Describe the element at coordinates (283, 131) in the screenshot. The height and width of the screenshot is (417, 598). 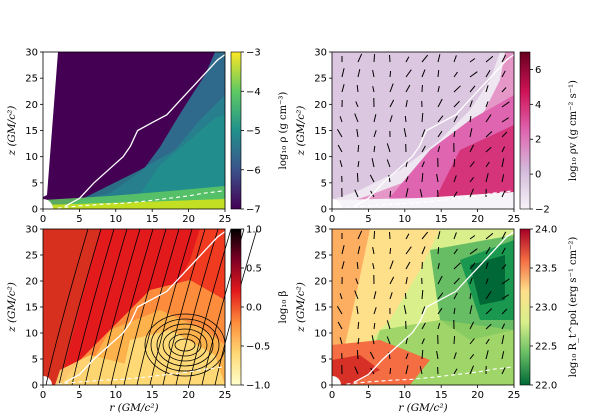
I see `colorbar-label: log₁₀ ρ (g cm⁻³)` at that location.